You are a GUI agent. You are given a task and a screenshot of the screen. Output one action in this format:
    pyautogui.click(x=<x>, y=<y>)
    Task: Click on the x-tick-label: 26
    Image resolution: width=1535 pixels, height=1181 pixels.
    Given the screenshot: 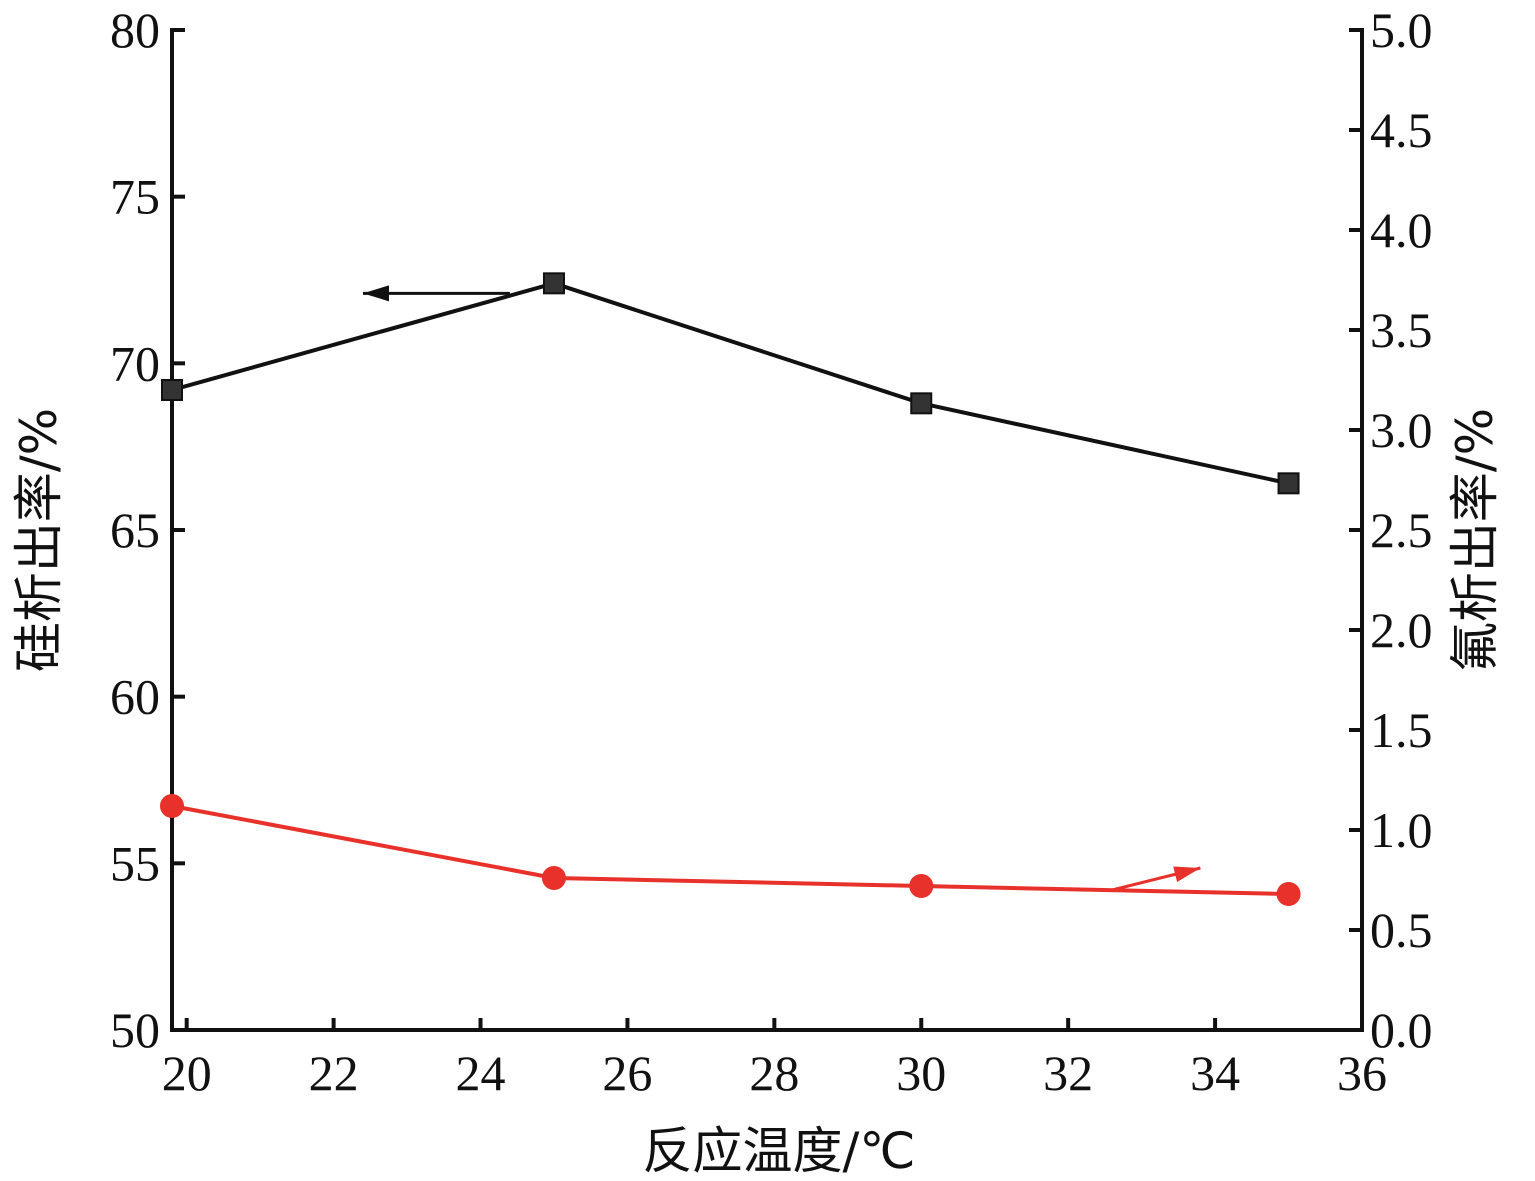 What is the action you would take?
    pyautogui.click(x=627, y=1073)
    